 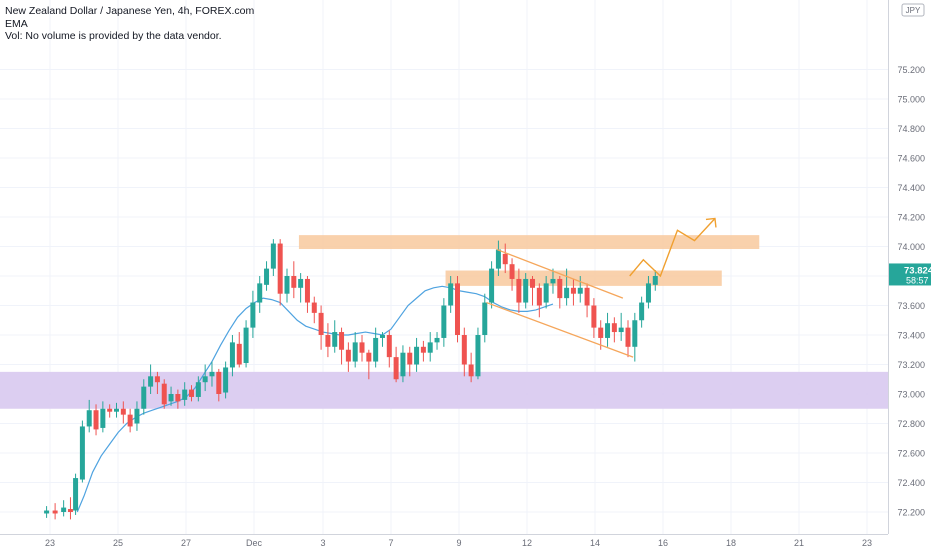 I want to click on y-tick-label: 73.600, so click(x=911, y=306).